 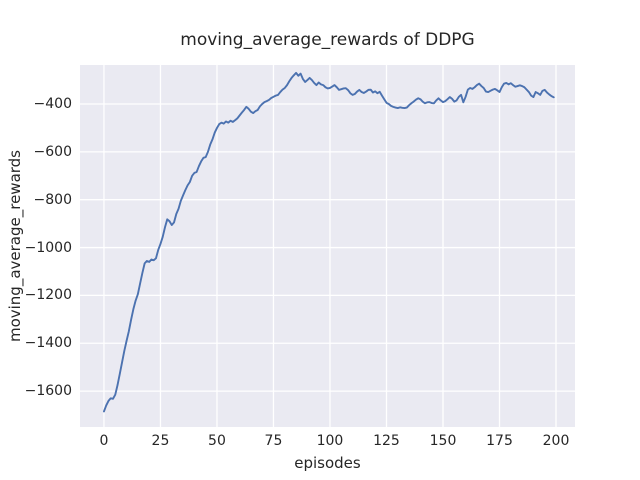 I want to click on x-tick-label: 150, so click(x=443, y=441).